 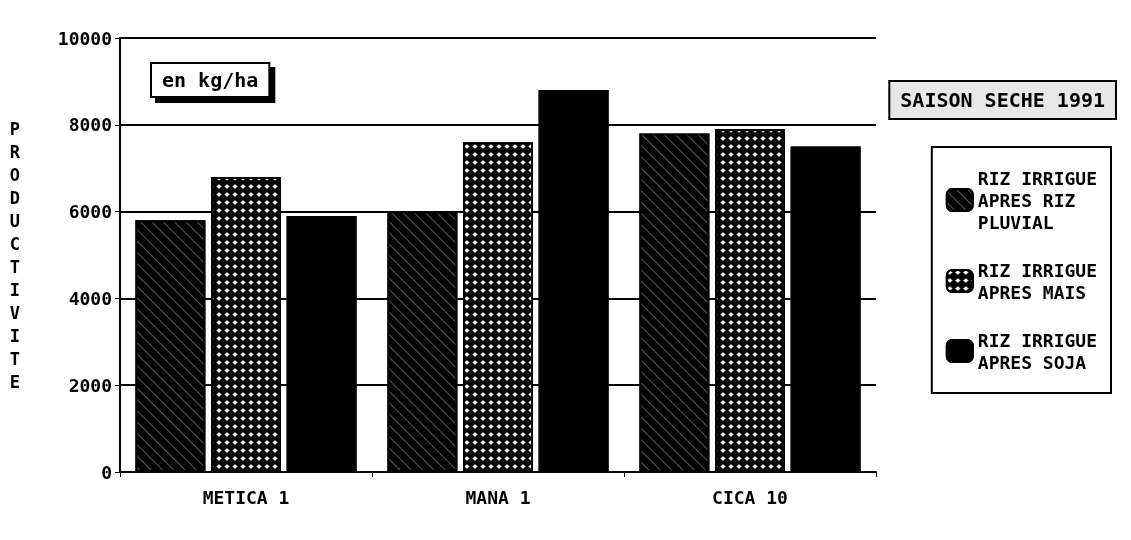 What do you see at coordinates (1037, 351) in the screenshot?
I see `legend-label: RIZ IRRIGUE APRES SOJA` at bounding box center [1037, 351].